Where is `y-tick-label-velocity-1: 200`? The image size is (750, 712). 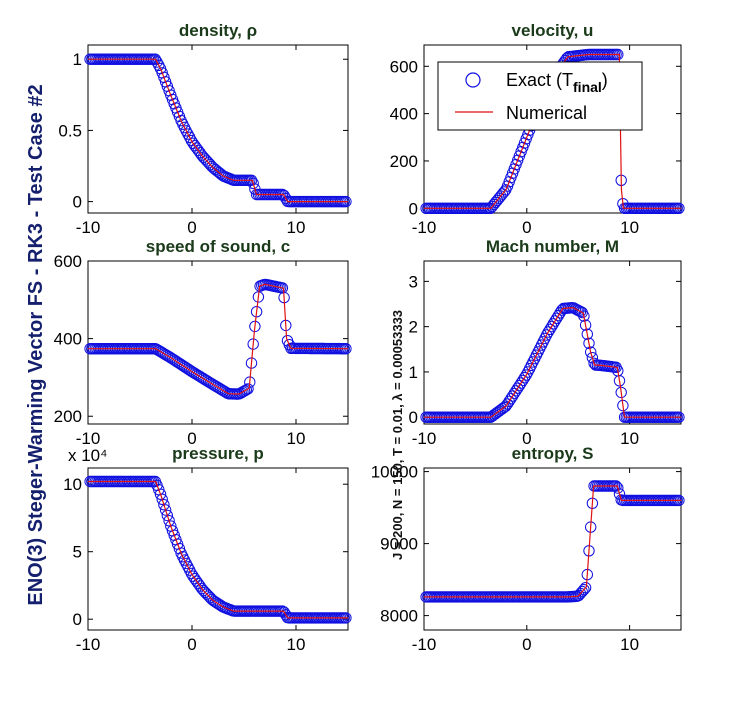
y-tick-label-velocity-1: 200 is located at coordinates (404, 161).